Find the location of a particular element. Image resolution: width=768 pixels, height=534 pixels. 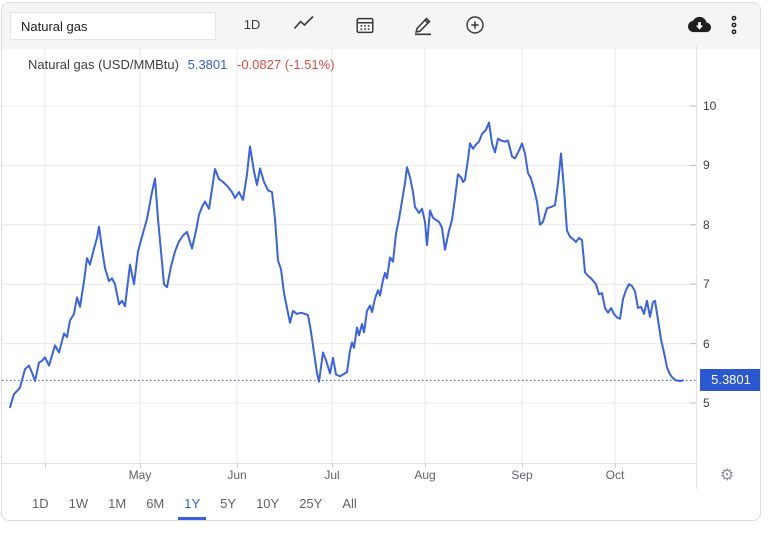

y-axis-tick-label: 5 is located at coordinates (706, 403).